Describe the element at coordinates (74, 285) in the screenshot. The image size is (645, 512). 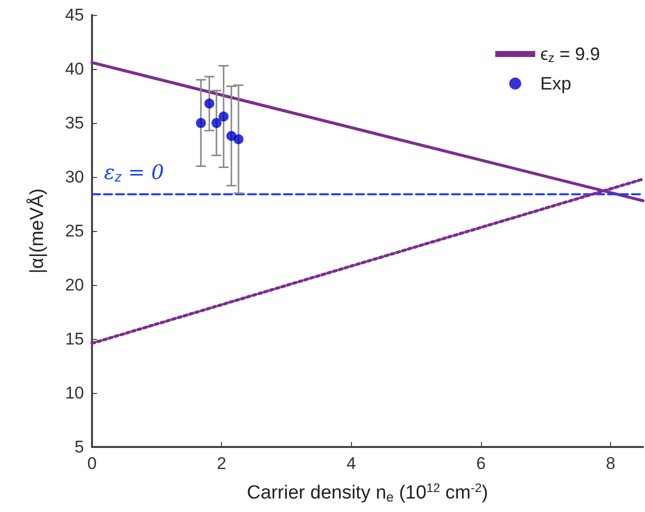
I see `y-tick-label: 20` at that location.